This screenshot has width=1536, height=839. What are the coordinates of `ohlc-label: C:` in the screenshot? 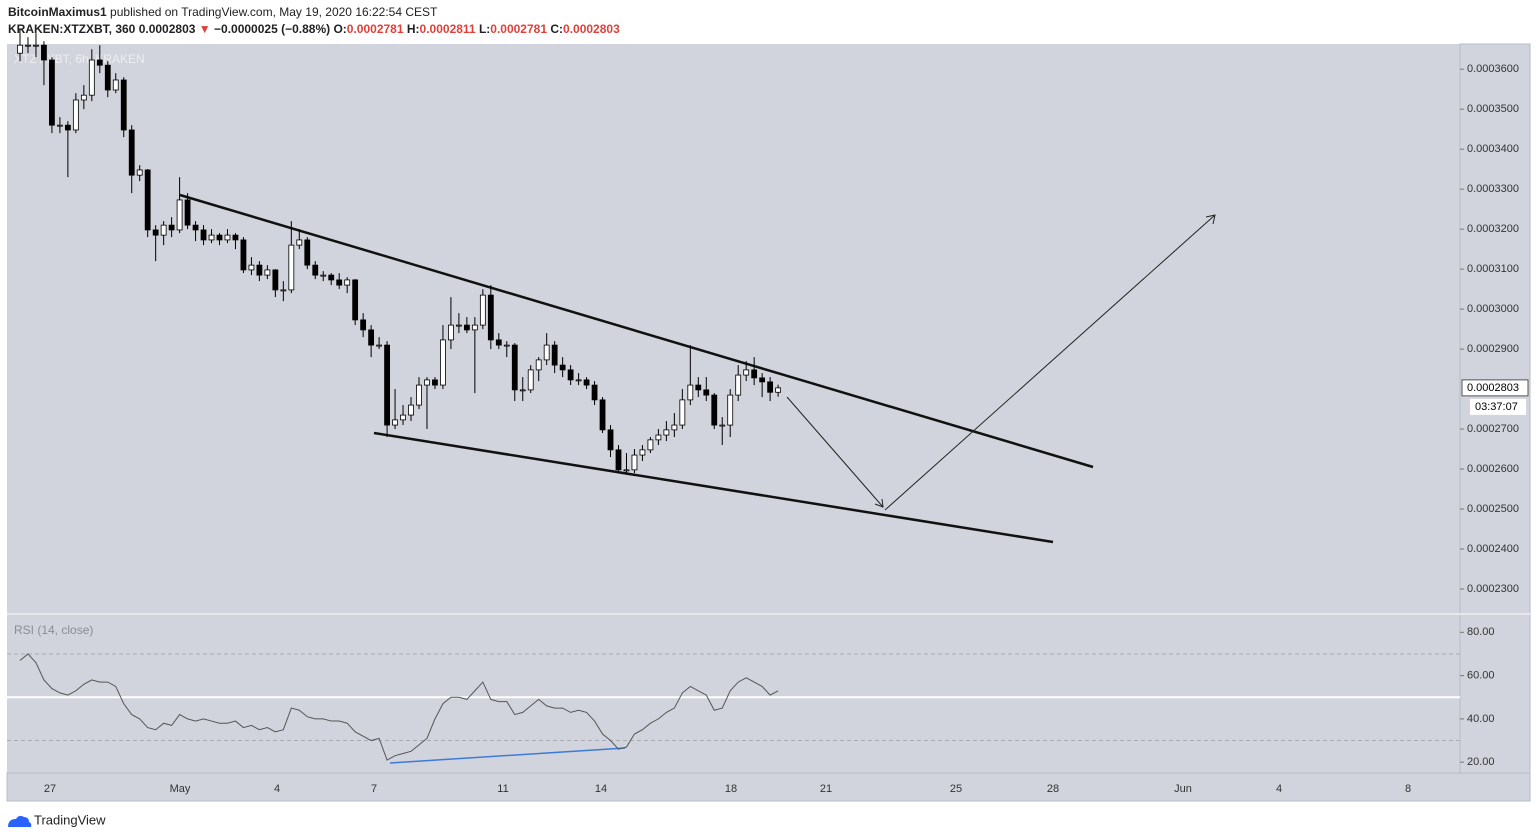 It's located at (557, 29).